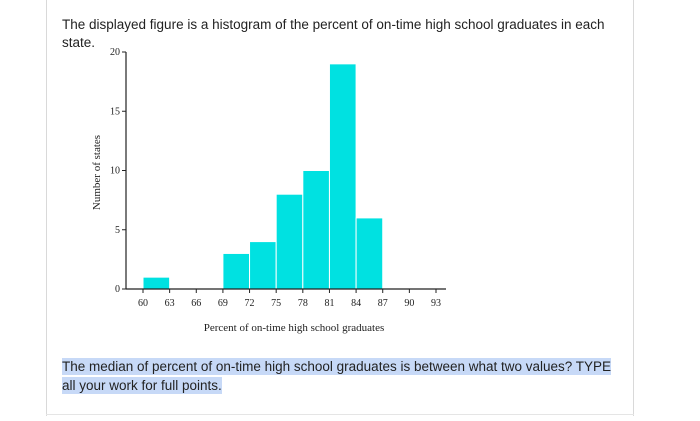  I want to click on y-tick-label: 5, so click(117, 230).